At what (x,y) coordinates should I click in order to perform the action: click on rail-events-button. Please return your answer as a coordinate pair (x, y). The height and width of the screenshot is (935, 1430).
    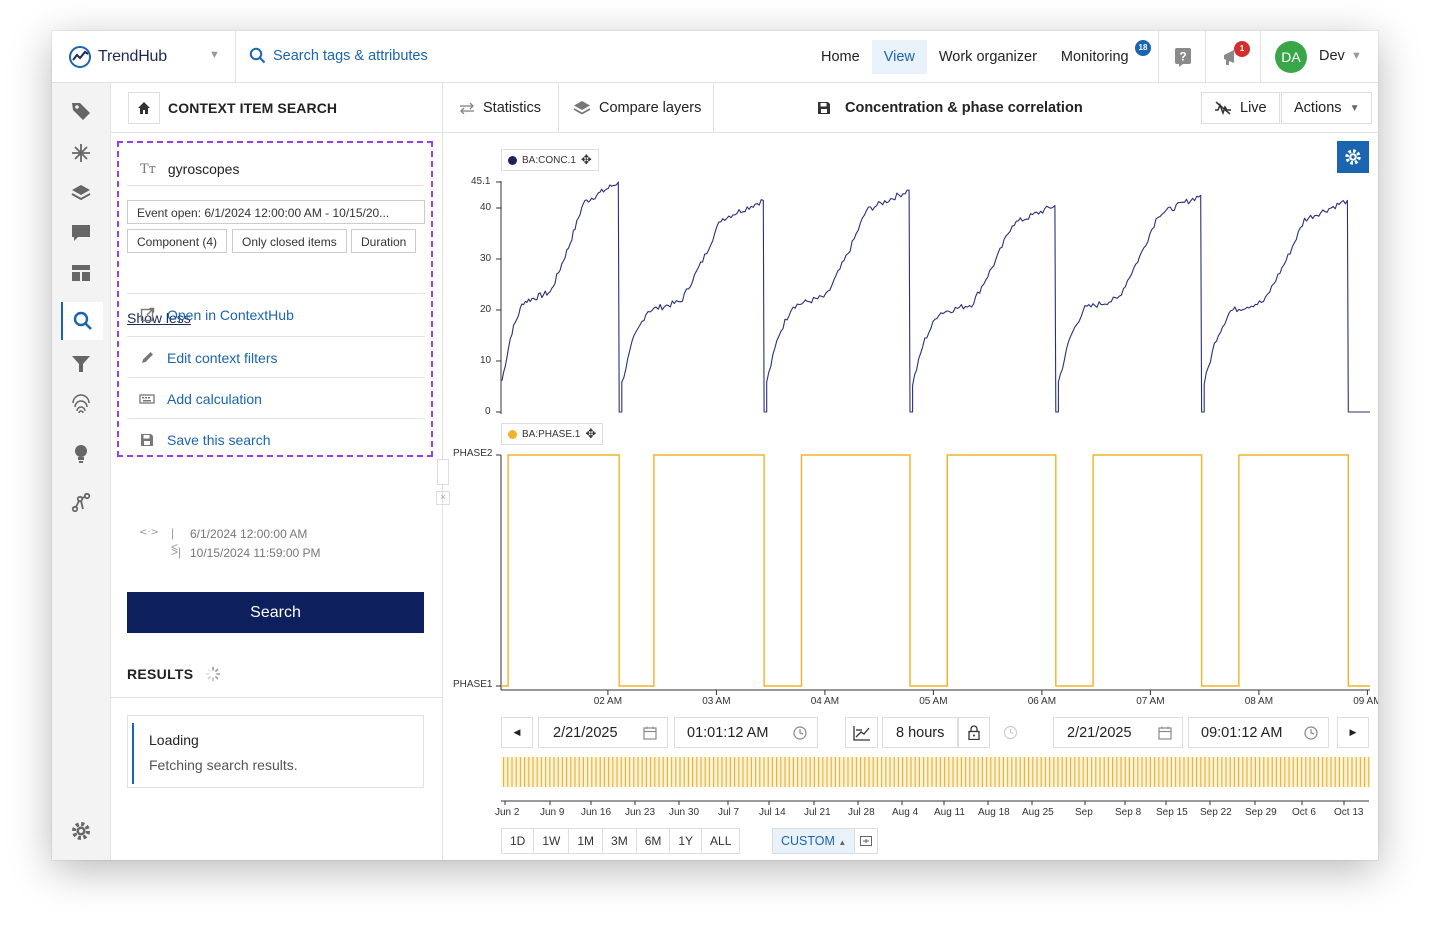
    Looking at the image, I should click on (81, 153).